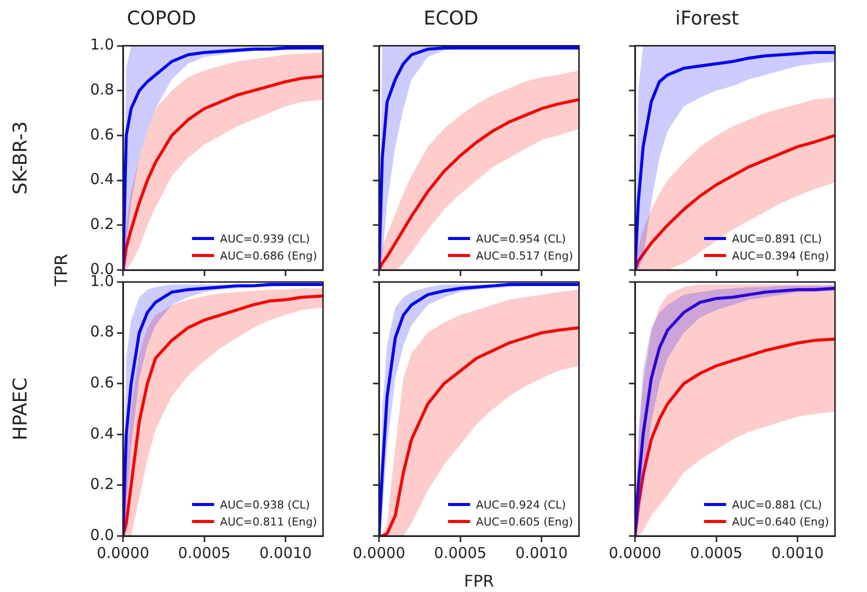 This screenshot has height=592, width=867. What do you see at coordinates (265, 239) in the screenshot?
I see `legend-label: AUC=0.939 (CL)` at bounding box center [265, 239].